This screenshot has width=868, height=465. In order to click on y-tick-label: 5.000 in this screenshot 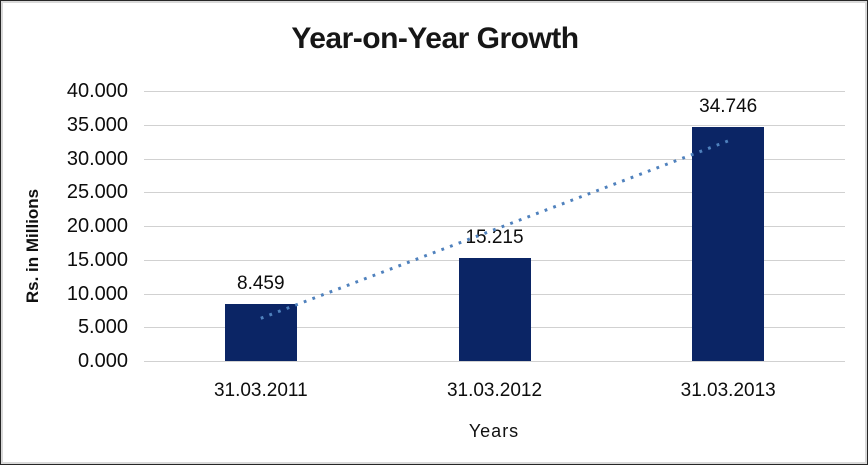, I will do `click(102, 327)`.